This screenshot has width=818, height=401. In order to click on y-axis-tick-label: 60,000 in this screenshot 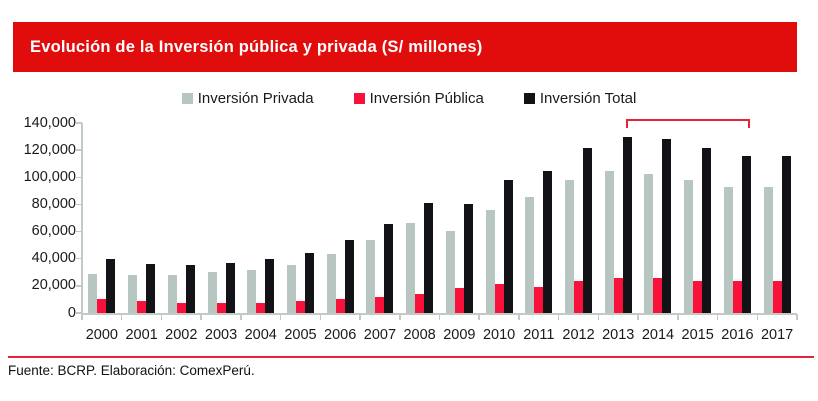, I will do `click(53, 231)`.